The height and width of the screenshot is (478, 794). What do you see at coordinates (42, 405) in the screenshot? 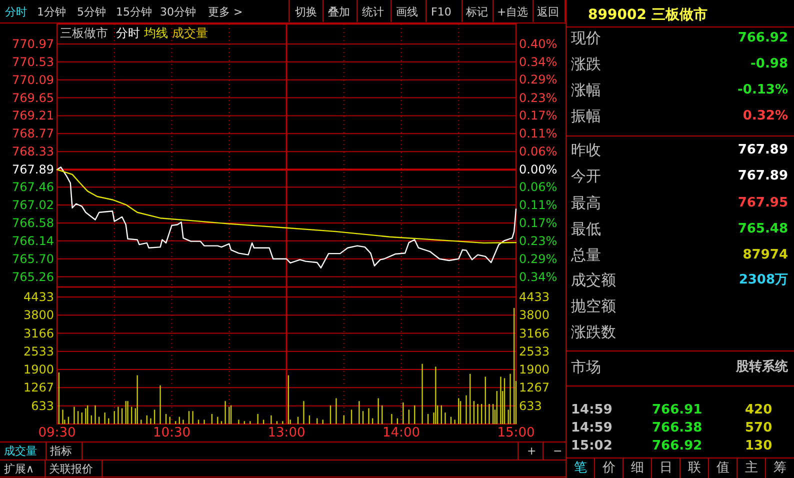
I see `y-tick-label: 633` at bounding box center [42, 405].